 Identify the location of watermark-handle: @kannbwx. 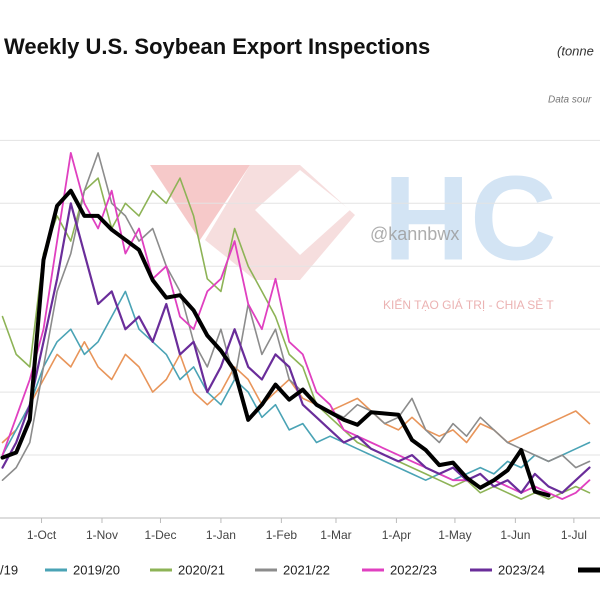
(414, 234).